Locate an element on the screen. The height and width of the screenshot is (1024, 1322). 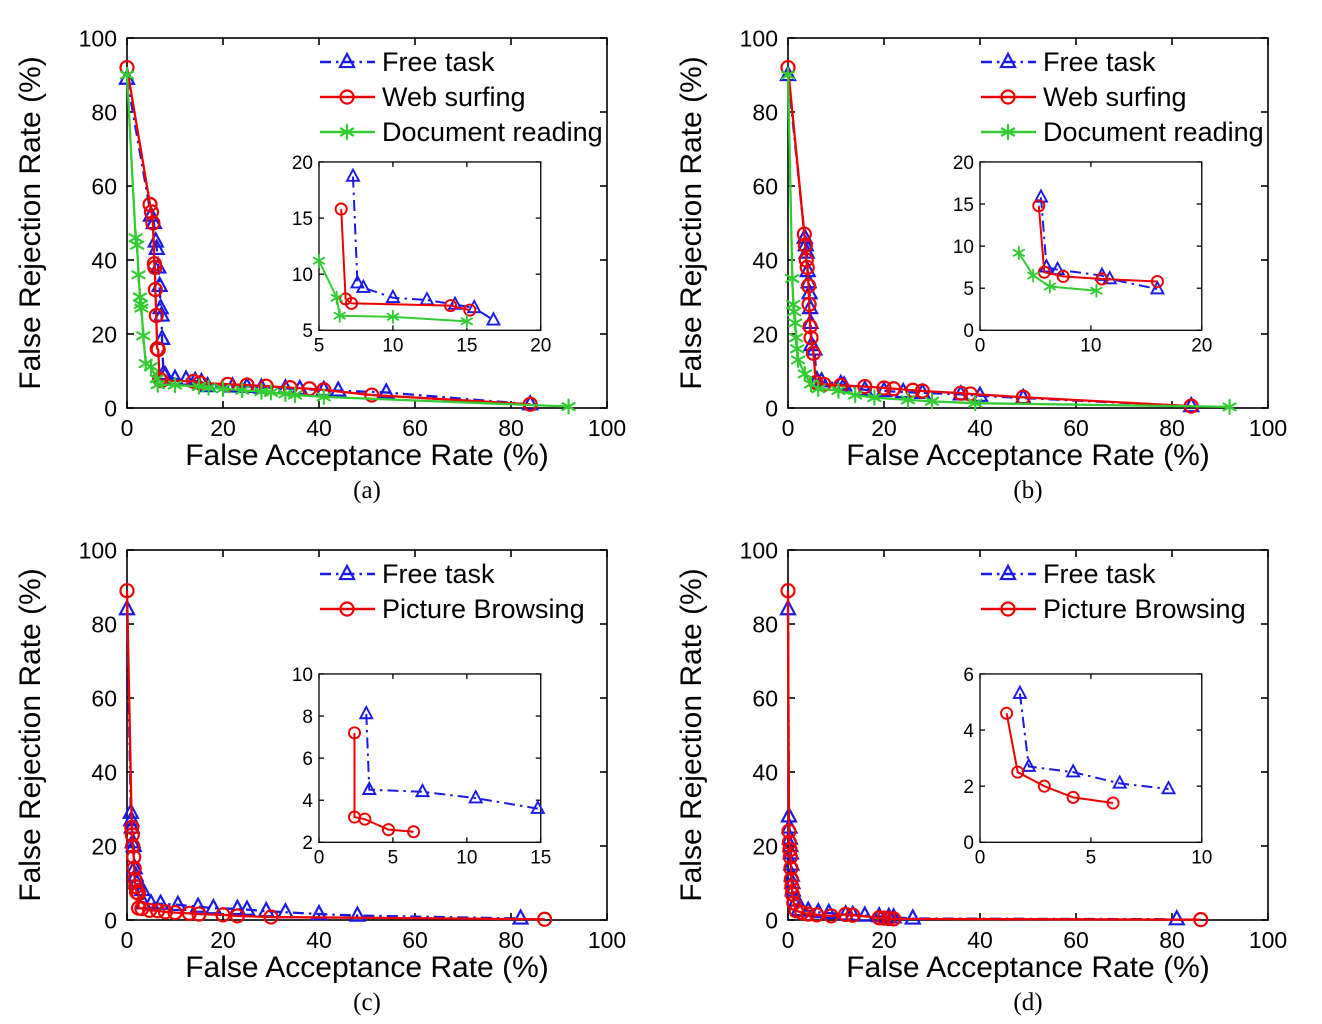
inset-axes: 0 10 20 0 5 10 15 20 is located at coordinates (1082, 255).